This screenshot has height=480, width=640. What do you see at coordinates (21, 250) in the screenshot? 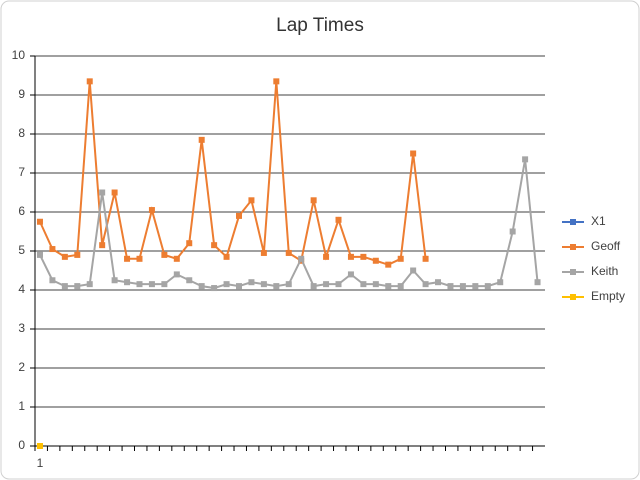
I see `y-tick-label: 5` at bounding box center [21, 250].